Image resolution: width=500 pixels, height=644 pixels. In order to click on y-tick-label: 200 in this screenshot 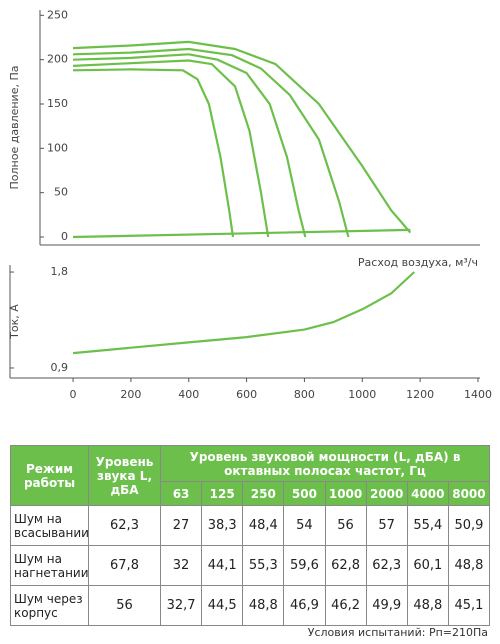, I will do `click(57, 59)`.